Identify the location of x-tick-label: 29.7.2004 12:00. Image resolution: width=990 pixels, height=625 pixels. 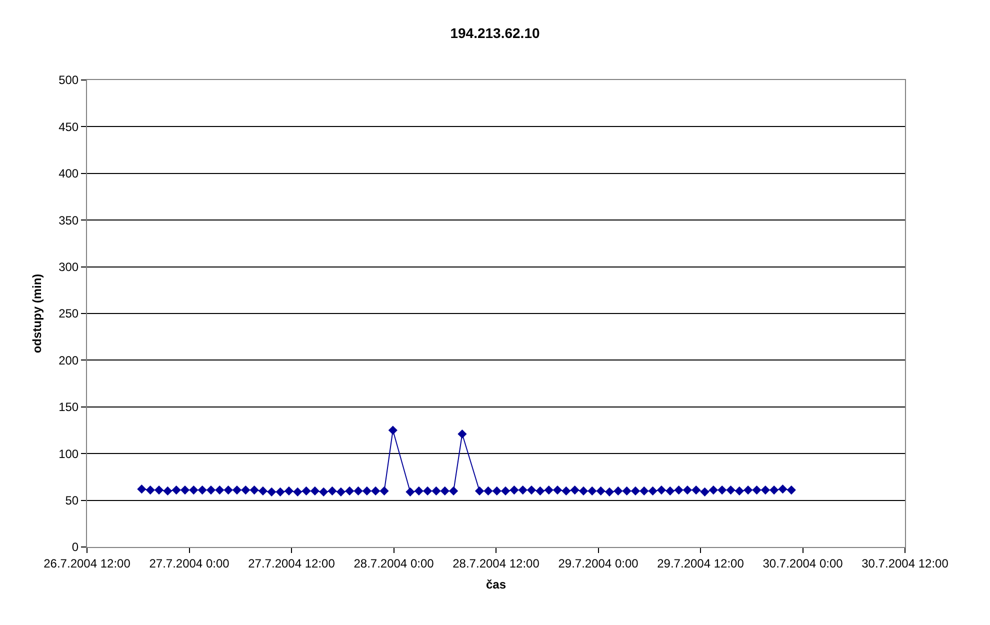
(700, 563).